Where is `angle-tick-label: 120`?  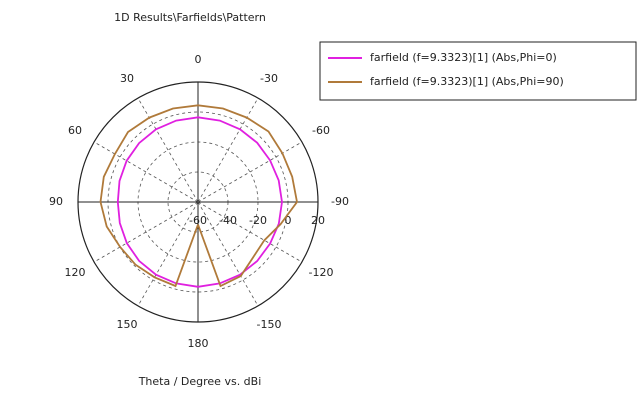
angle-tick-label: 120 is located at coordinates (75, 272).